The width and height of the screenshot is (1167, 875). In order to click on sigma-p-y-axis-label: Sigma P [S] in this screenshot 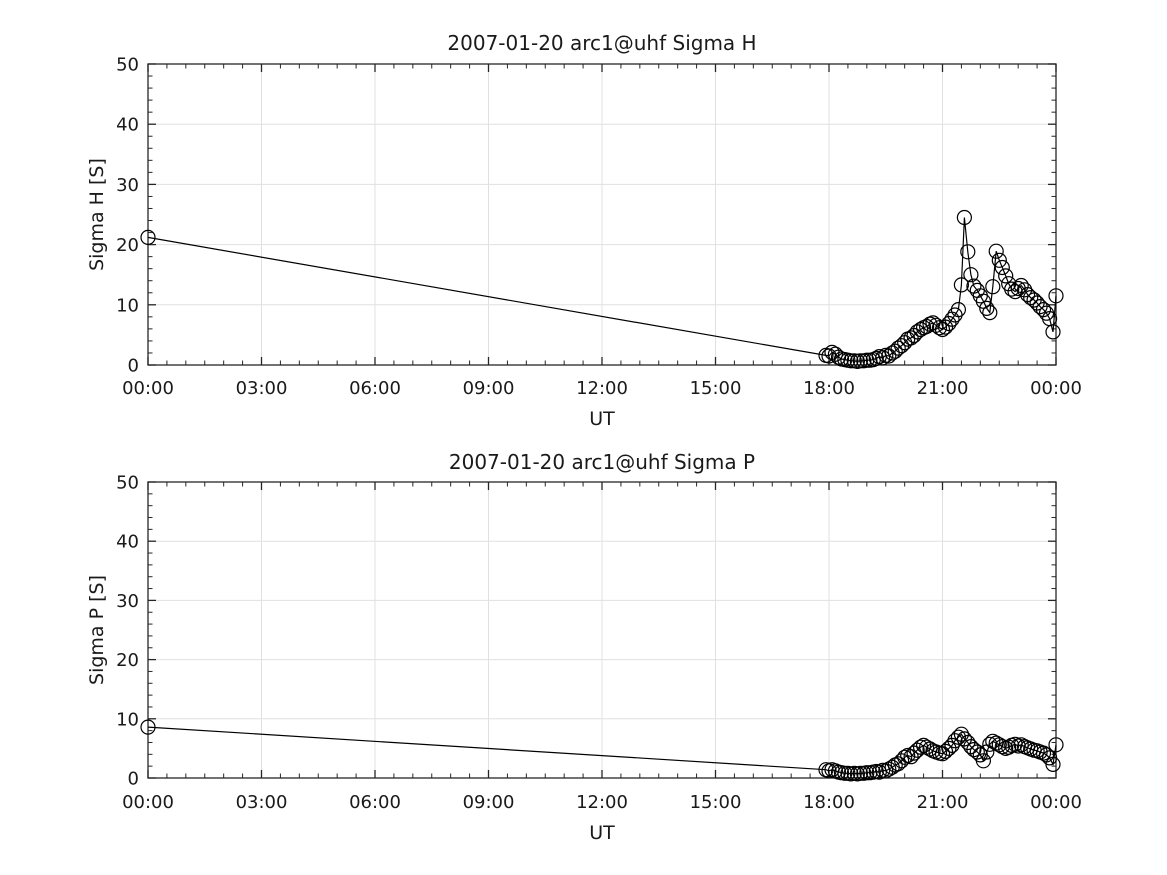, I will do `click(97, 630)`.